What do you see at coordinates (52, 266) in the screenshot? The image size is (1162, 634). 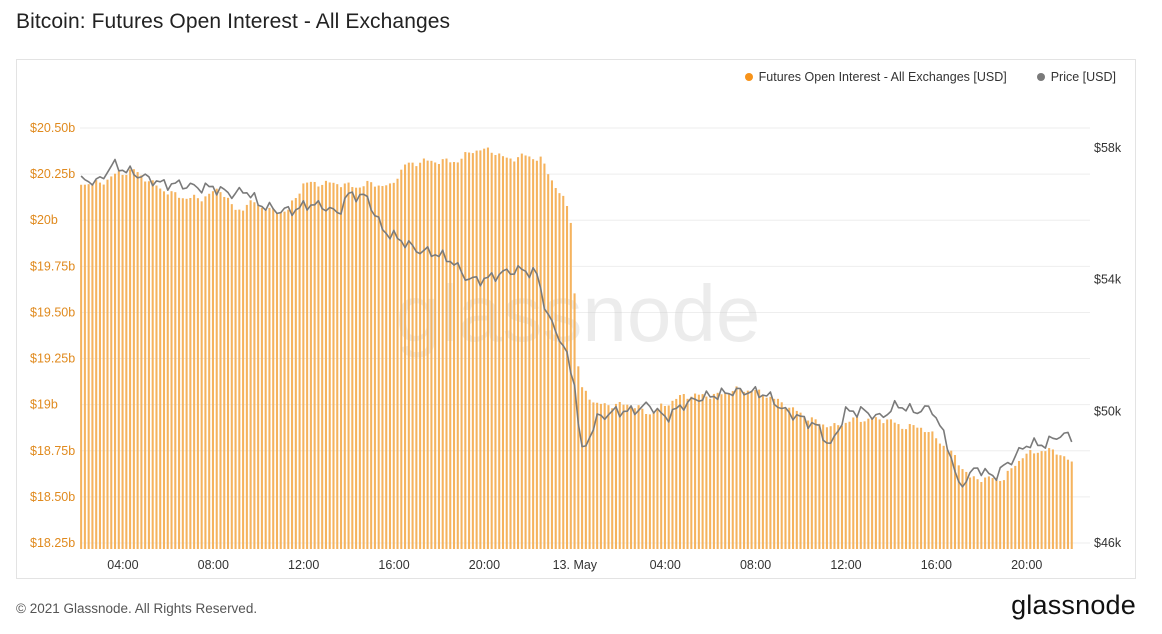 I see `left-axis-tick-label: $19.75b` at bounding box center [52, 266].